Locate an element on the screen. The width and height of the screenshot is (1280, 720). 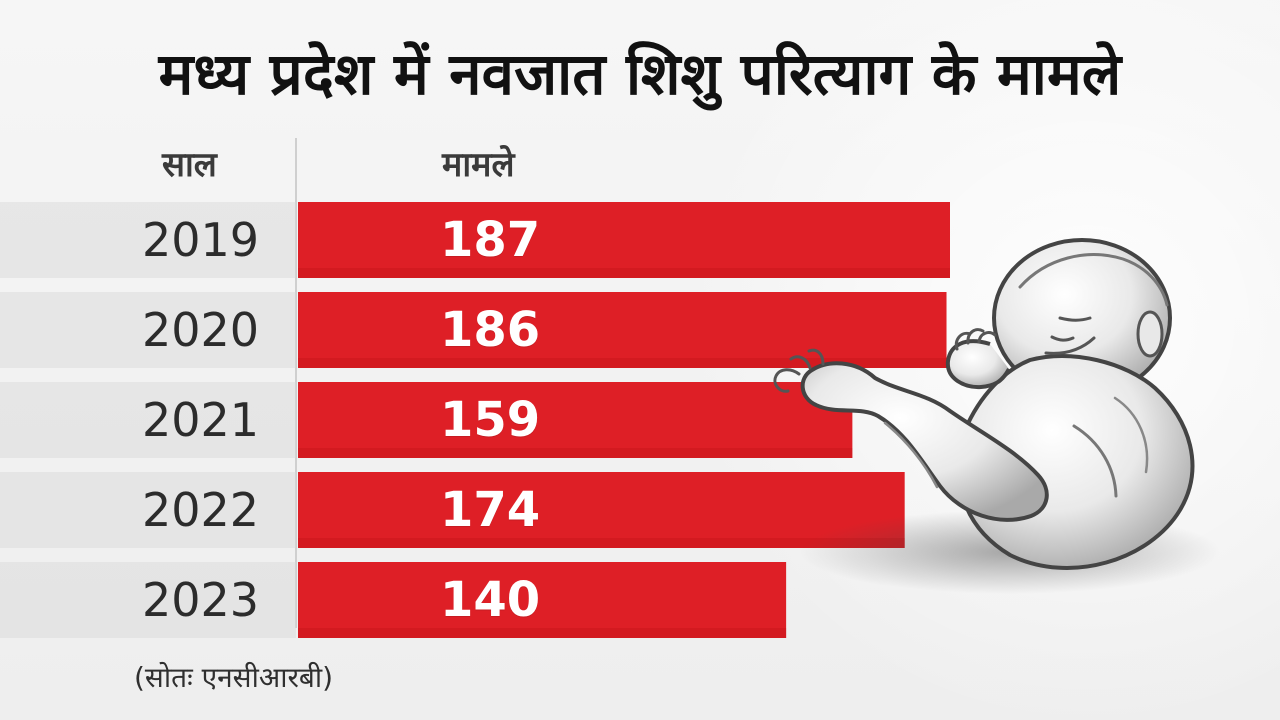
cases-column-header: मामले is located at coordinates (478, 165).